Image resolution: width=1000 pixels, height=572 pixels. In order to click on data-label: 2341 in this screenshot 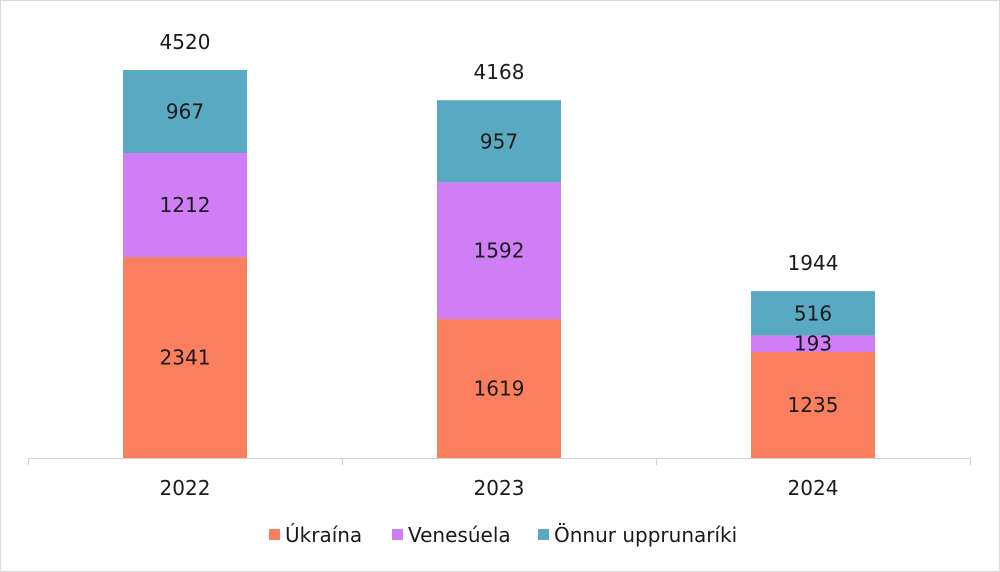, I will do `click(185, 358)`.